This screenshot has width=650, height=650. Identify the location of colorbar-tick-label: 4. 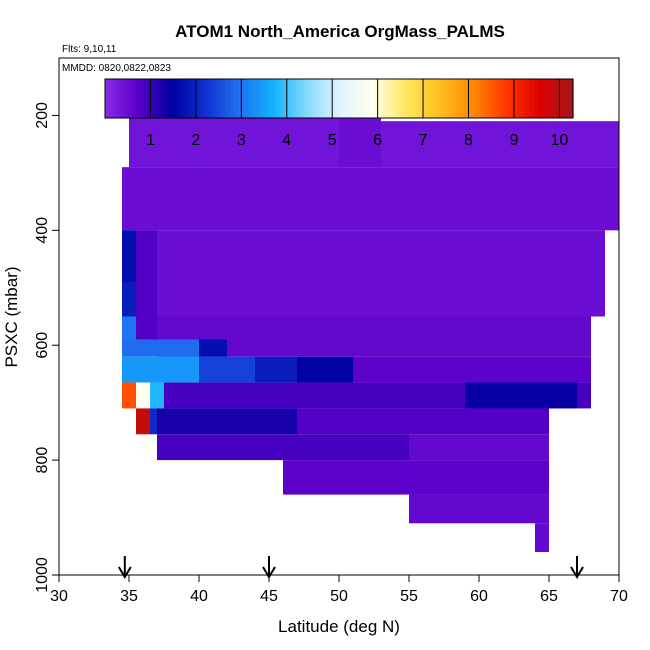
(286, 140).